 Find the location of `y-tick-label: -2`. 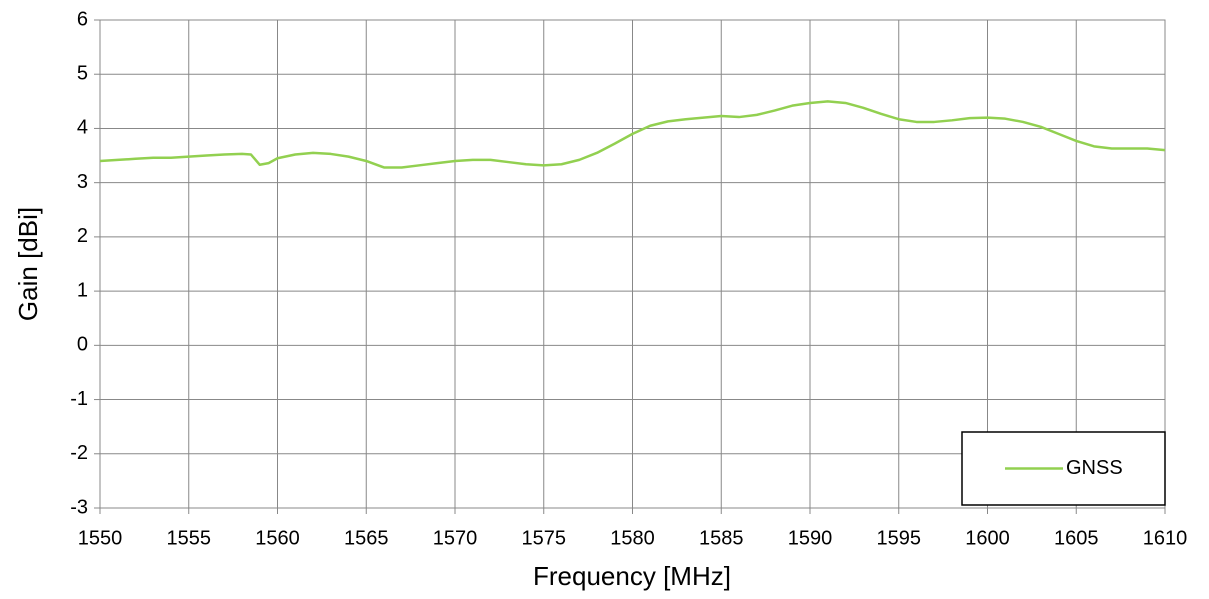

y-tick-label: -2 is located at coordinates (79, 453).